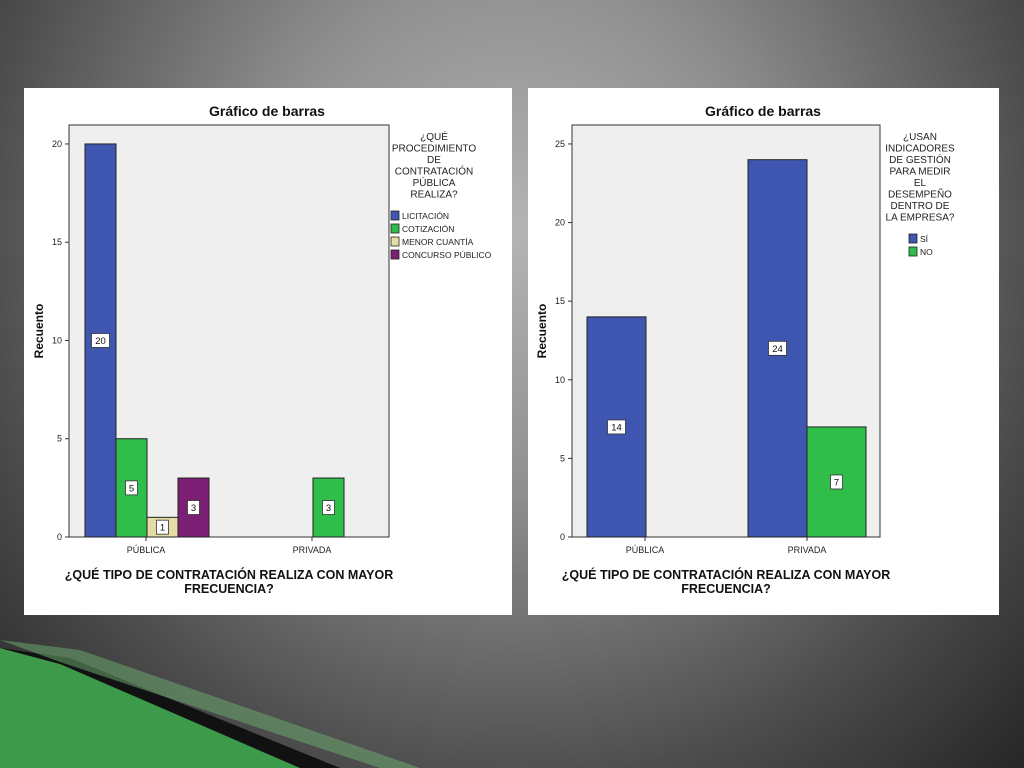  I want to click on legend-item: NO, so click(926, 252).